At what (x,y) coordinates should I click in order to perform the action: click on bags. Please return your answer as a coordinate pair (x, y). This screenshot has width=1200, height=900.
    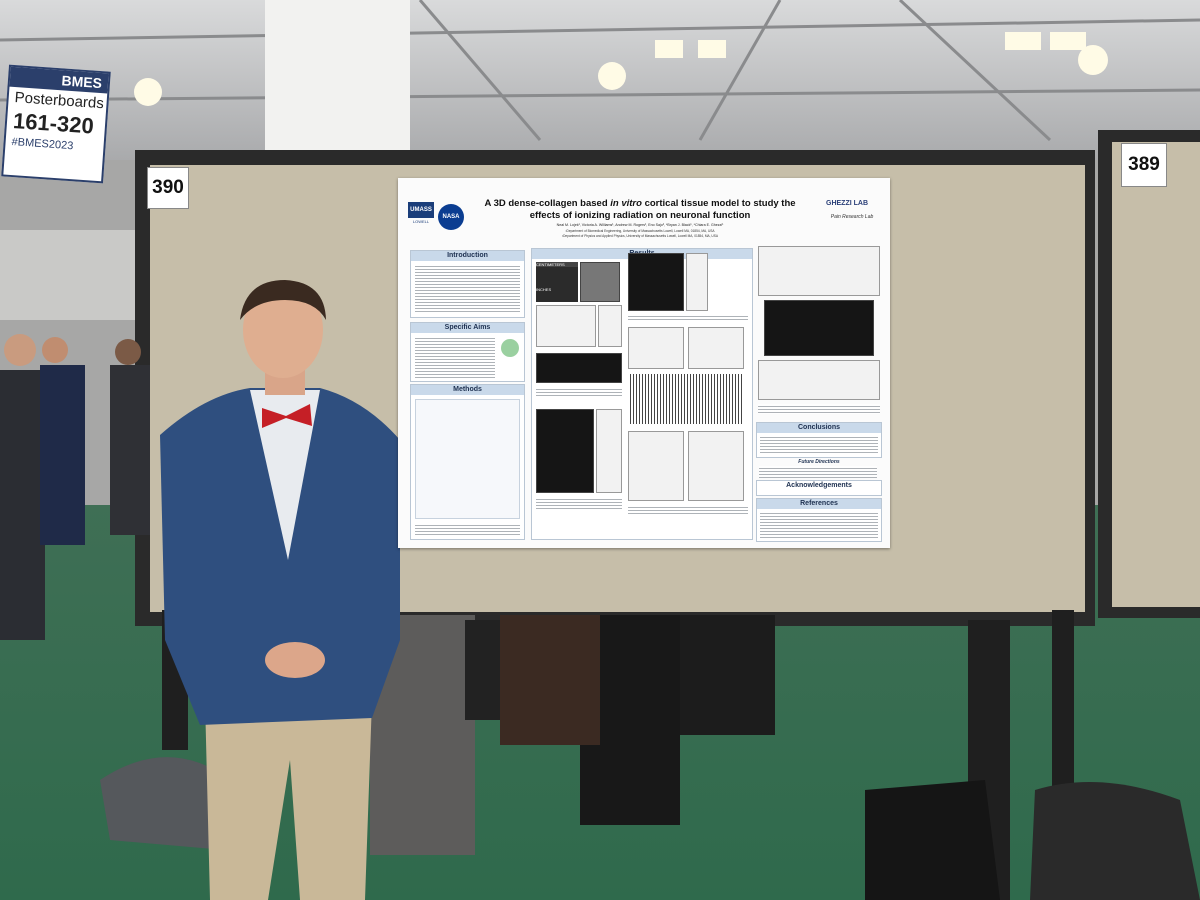
    Looking at the image, I should click on (650, 828).